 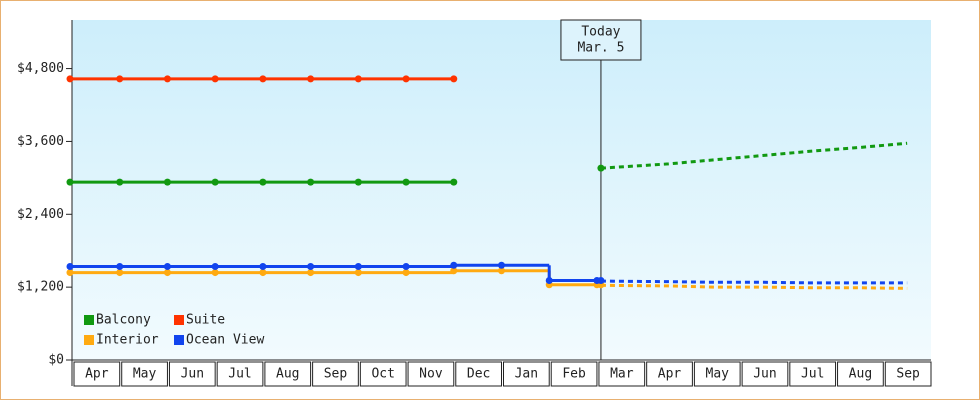 I want to click on x-tick-label: Dec, so click(x=478, y=374).